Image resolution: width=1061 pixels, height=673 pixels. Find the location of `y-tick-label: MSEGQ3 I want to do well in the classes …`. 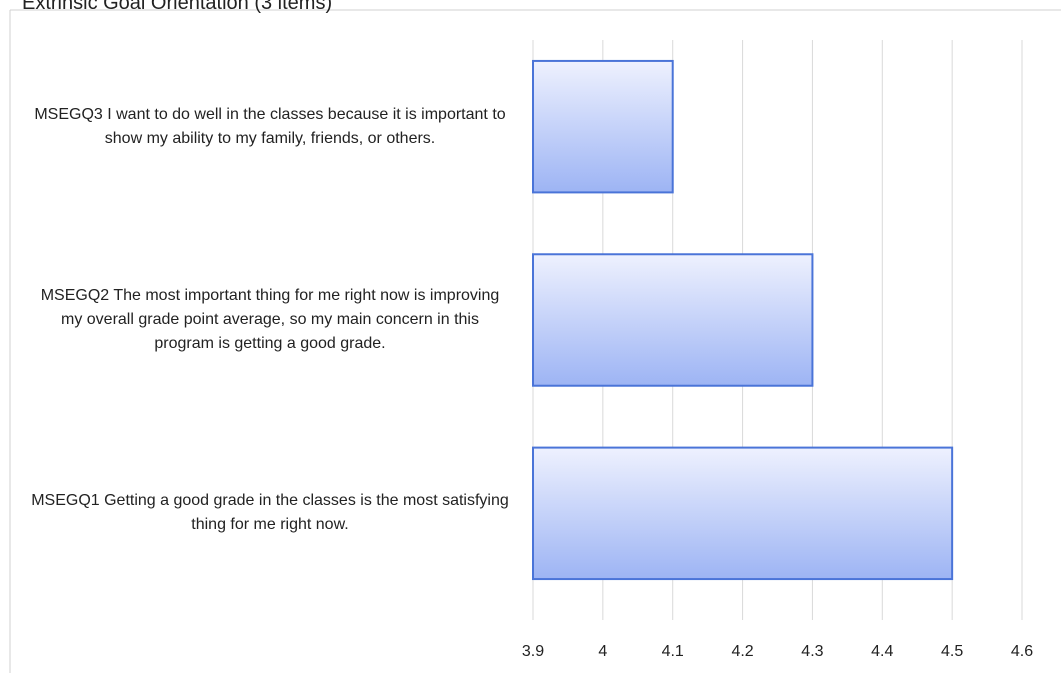

y-tick-label: MSEGQ3 I want to do well in the classes … is located at coordinates (270, 126).